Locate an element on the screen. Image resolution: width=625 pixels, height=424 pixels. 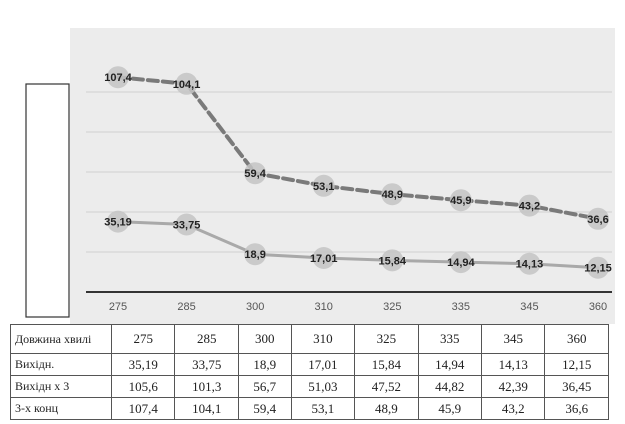
data-label: 45,9 is located at coordinates (460, 201).